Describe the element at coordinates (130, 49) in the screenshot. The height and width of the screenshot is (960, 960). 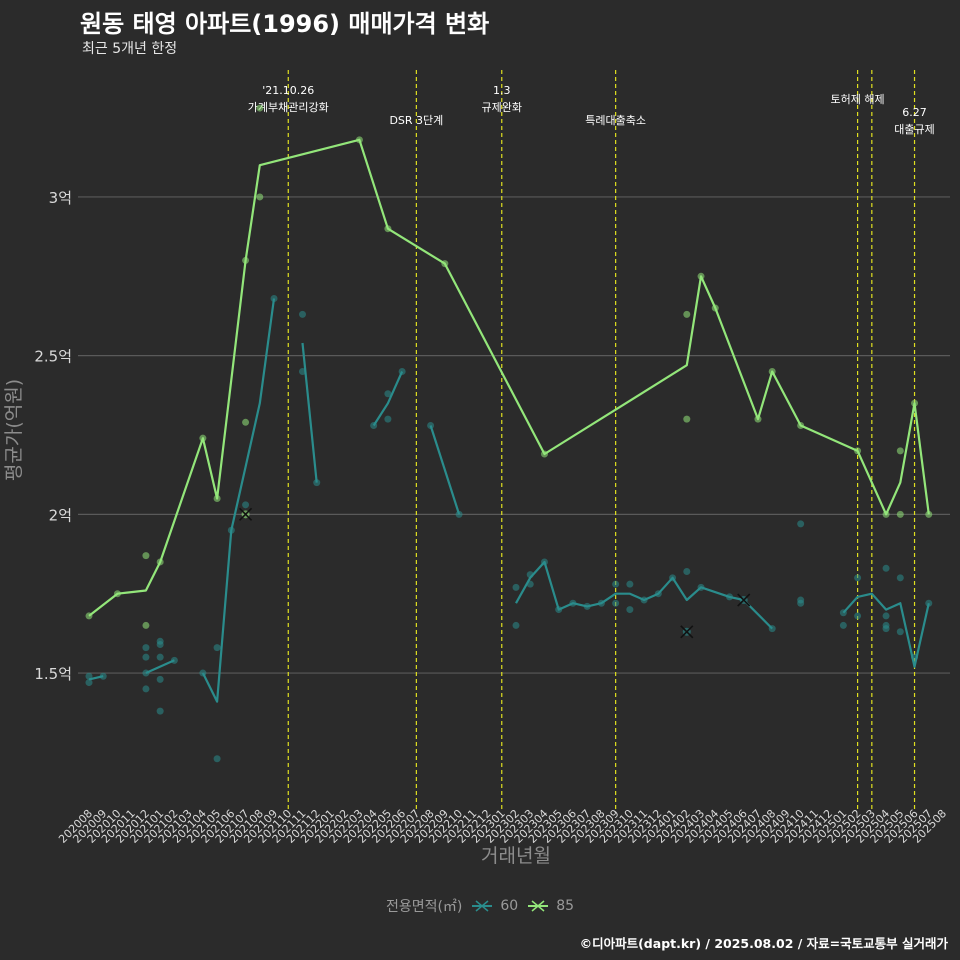
I see `chart-subtitle: 최근 5개년 한정` at that location.